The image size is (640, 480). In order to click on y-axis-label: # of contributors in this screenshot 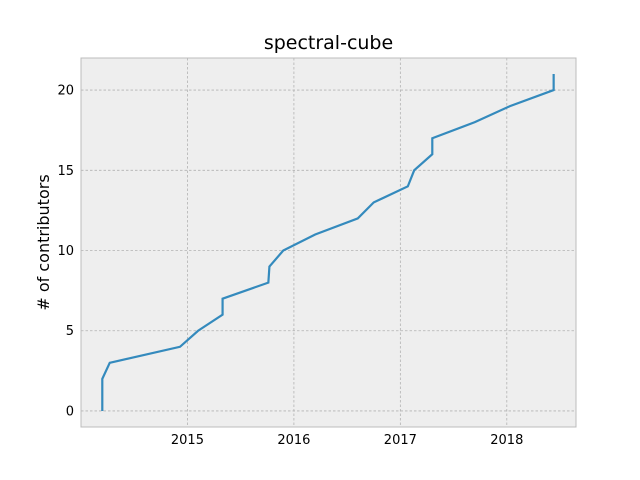, I will do `click(43, 242)`.